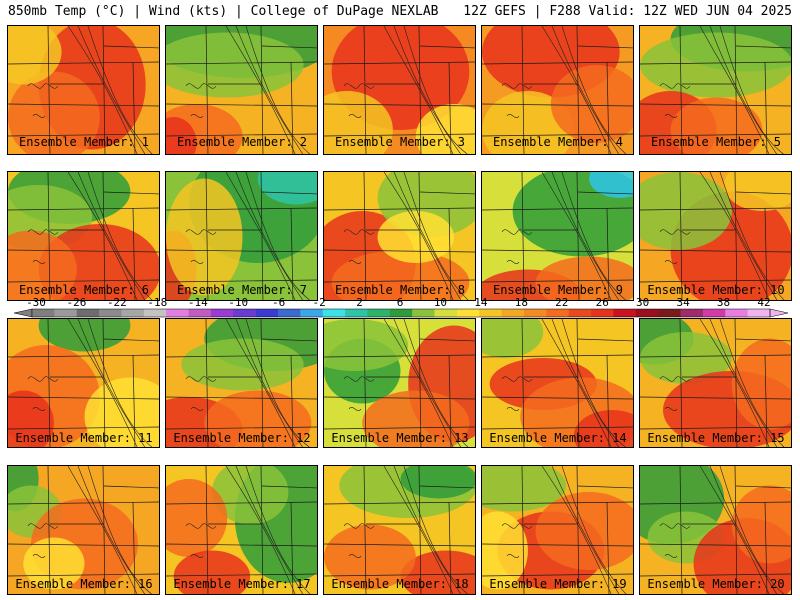  Describe the element at coordinates (716, 438) in the screenshot. I see `ensemble-member-label: Ensemble Member: 15` at that location.